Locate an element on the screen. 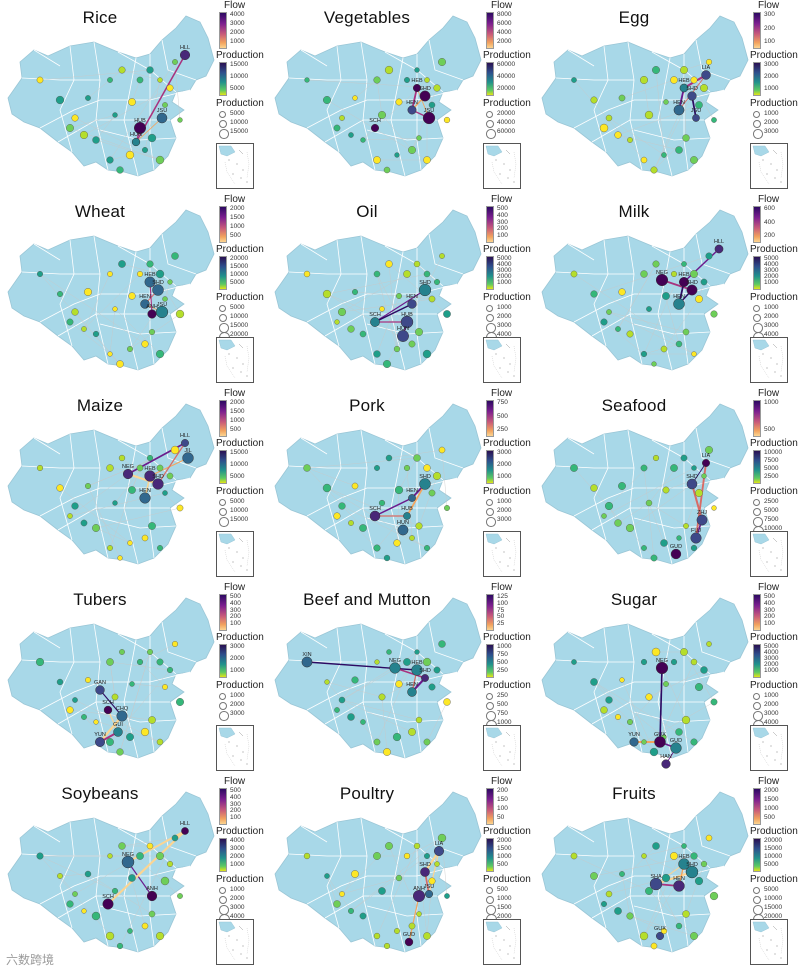 Image resolution: width=801 pixels, height=972 pixels. production-tick: 1000 is located at coordinates (504, 856).